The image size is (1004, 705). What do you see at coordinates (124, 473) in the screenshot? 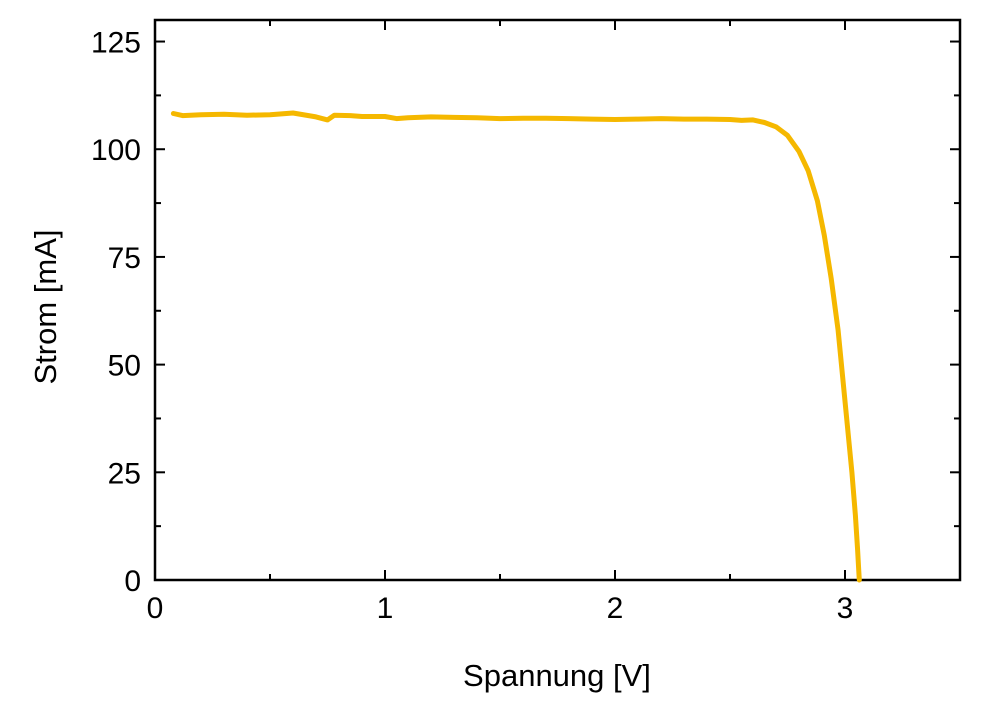
I see `y-tick-label: 25` at bounding box center [124, 473].